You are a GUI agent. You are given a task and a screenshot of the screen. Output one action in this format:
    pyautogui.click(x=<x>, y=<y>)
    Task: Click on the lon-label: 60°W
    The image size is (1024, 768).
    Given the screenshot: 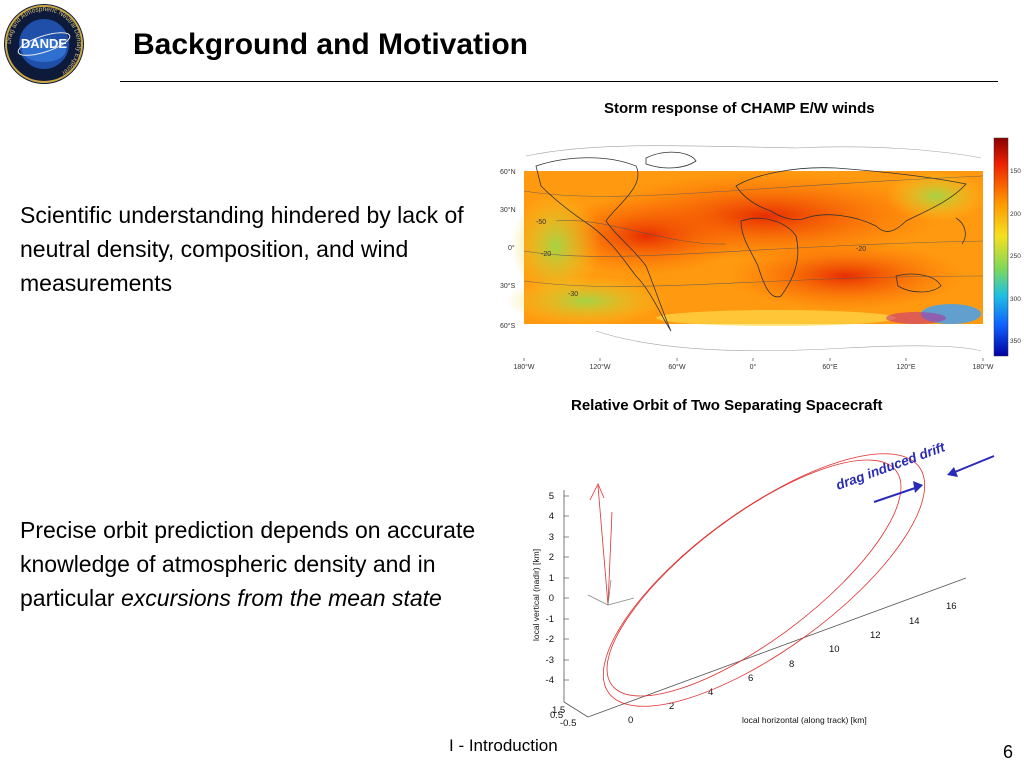 What is the action you would take?
    pyautogui.click(x=677, y=367)
    